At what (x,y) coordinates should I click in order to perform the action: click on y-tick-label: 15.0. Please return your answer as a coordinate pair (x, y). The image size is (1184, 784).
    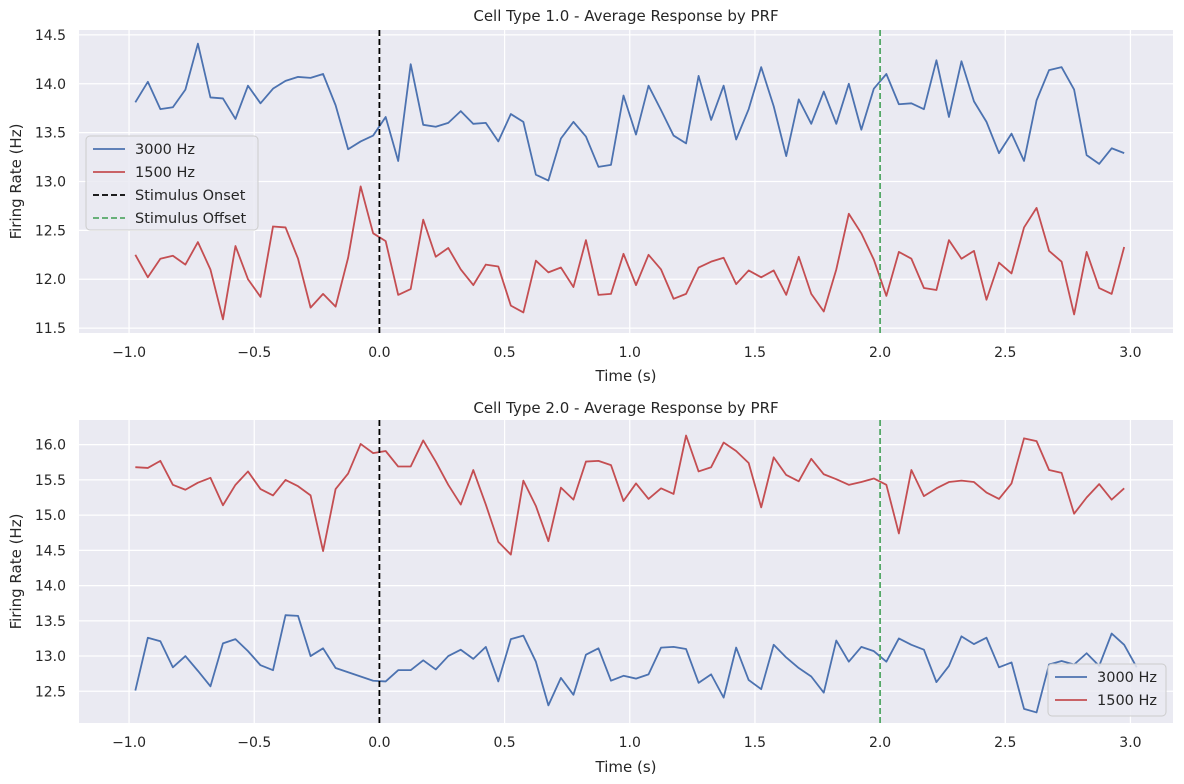
    Looking at the image, I should click on (50, 516).